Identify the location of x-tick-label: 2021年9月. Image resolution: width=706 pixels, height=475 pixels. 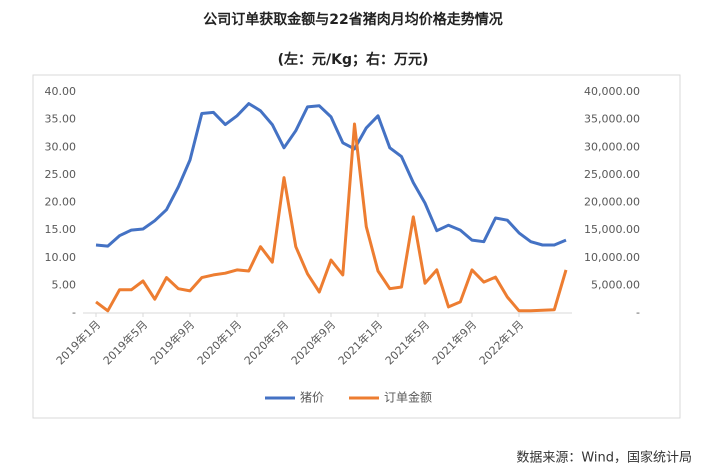
(454, 342).